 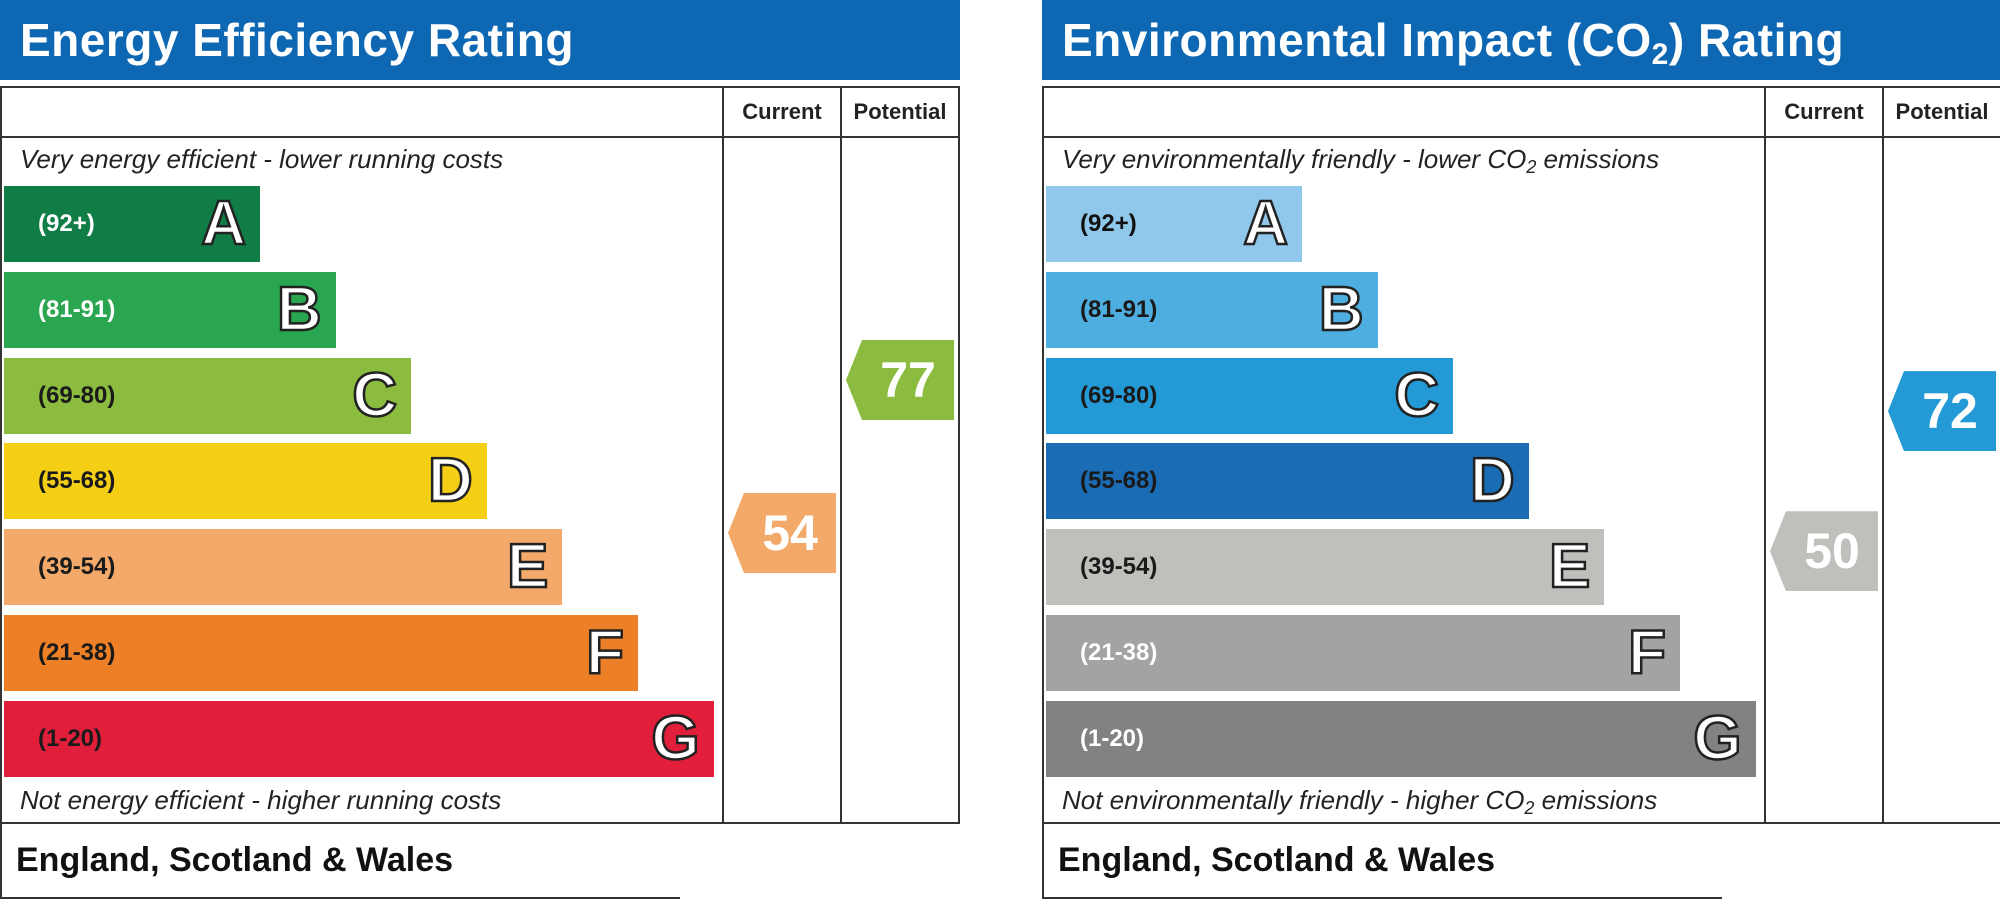 I want to click on energy-efficiency-title: Energy Efficiency Rating, so click(x=480, y=40).